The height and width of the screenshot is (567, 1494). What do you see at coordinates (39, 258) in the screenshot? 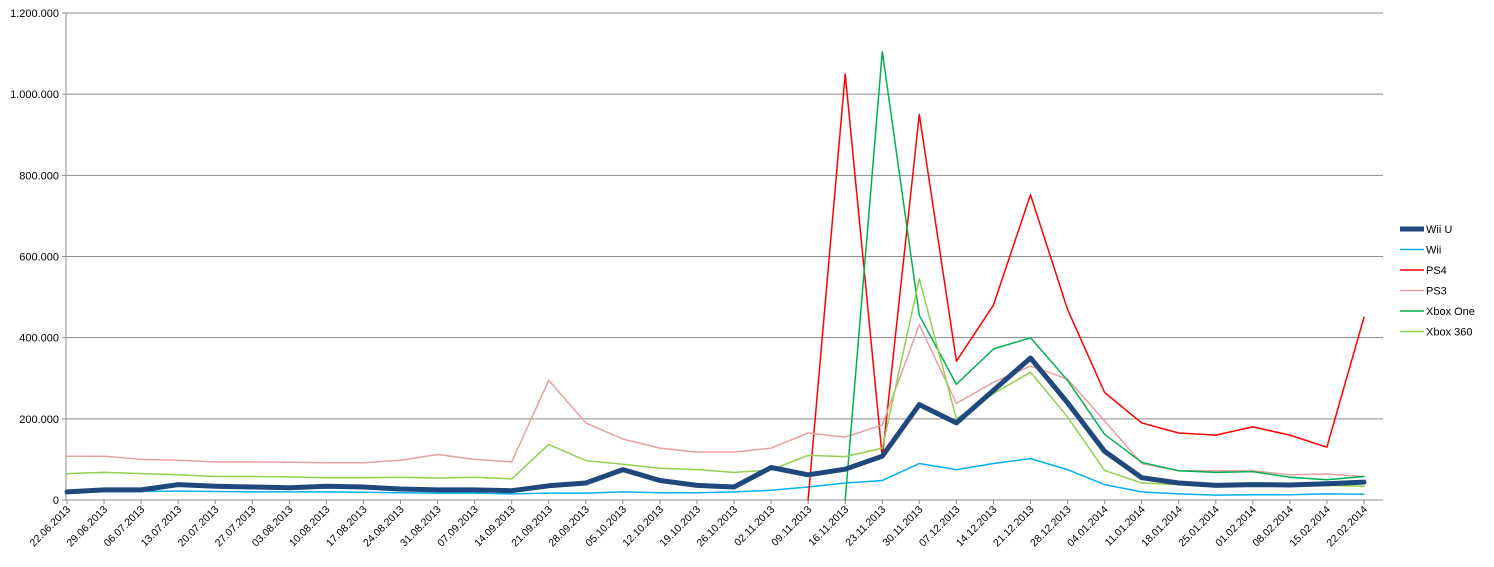
I see `y-tick-label: 600.000` at bounding box center [39, 258].